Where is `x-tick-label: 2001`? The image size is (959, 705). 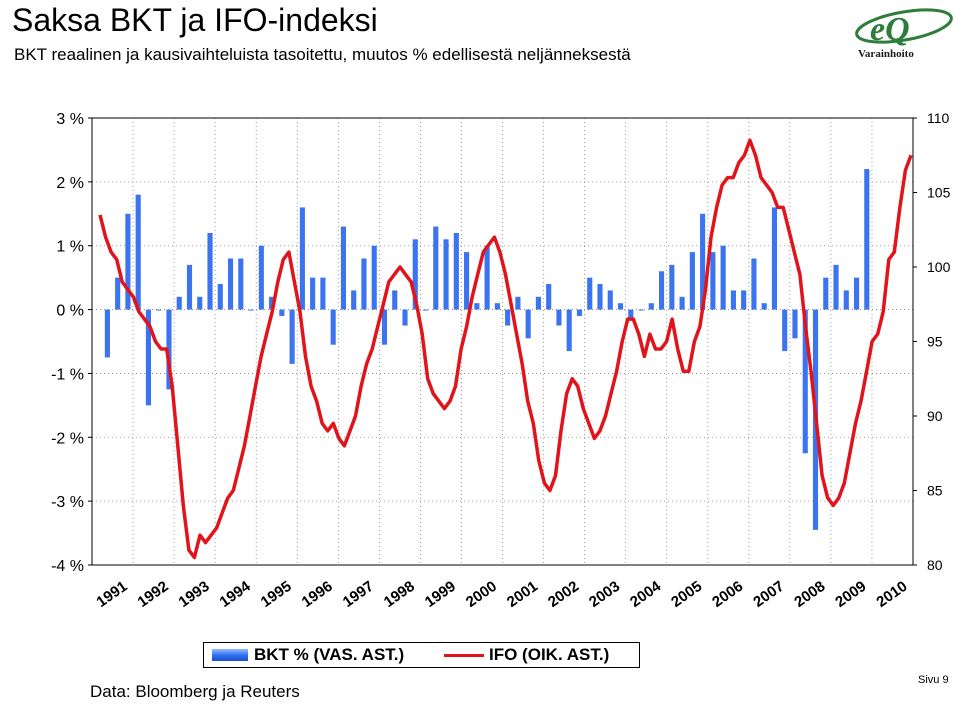
x-tick-label: 2001 is located at coordinates (522, 594).